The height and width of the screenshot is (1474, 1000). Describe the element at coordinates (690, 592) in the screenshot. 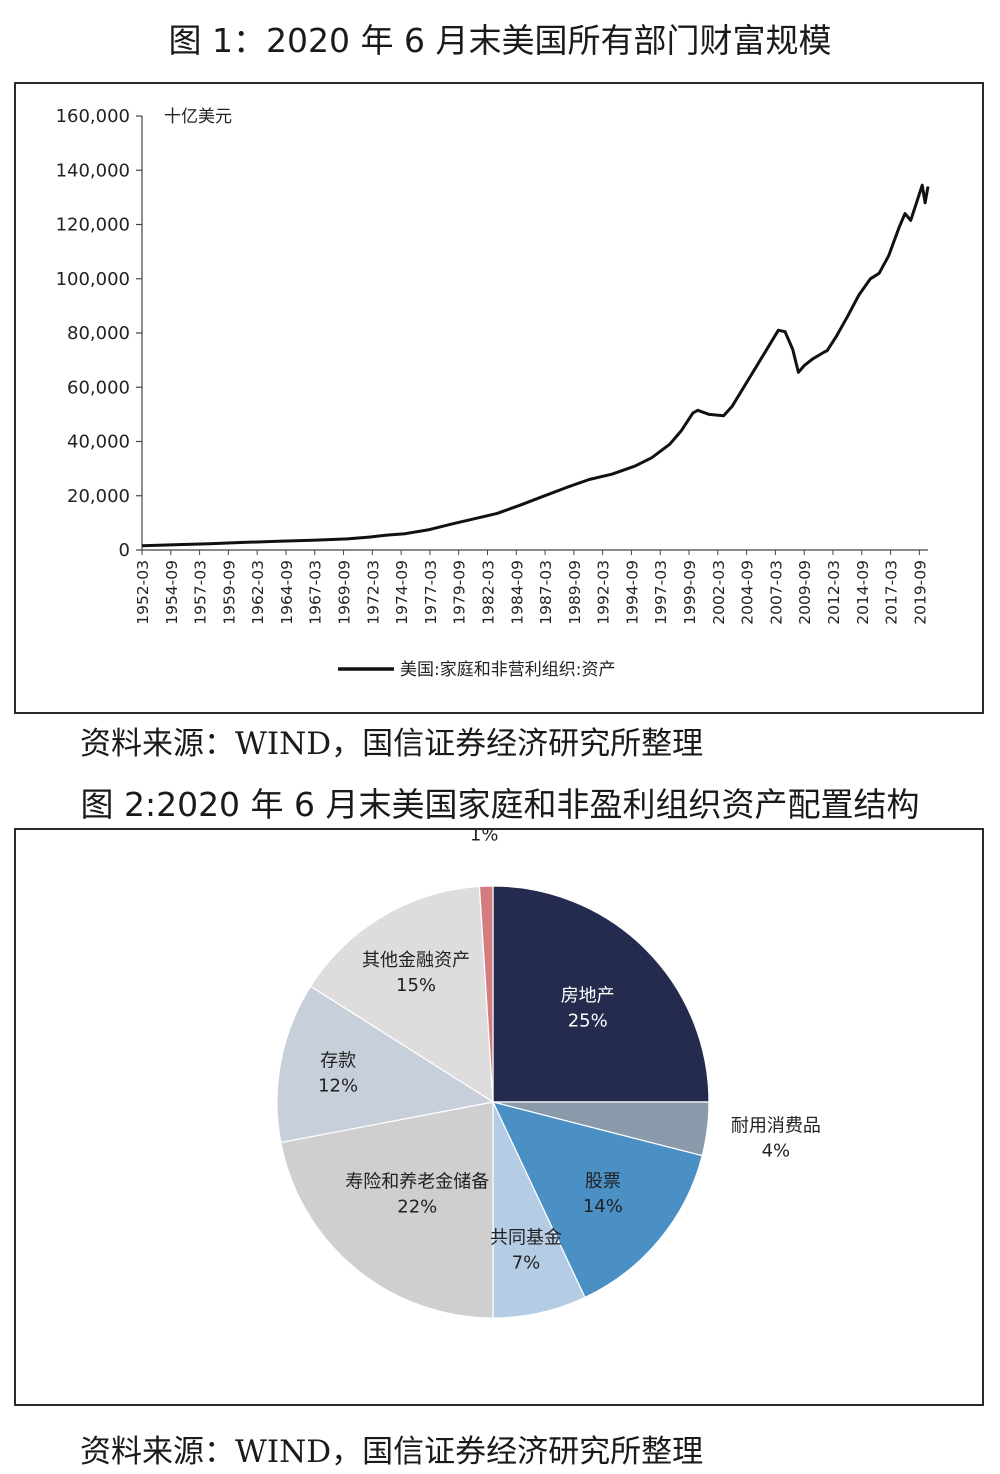

I see `x-tick-label: 1999-09` at that location.